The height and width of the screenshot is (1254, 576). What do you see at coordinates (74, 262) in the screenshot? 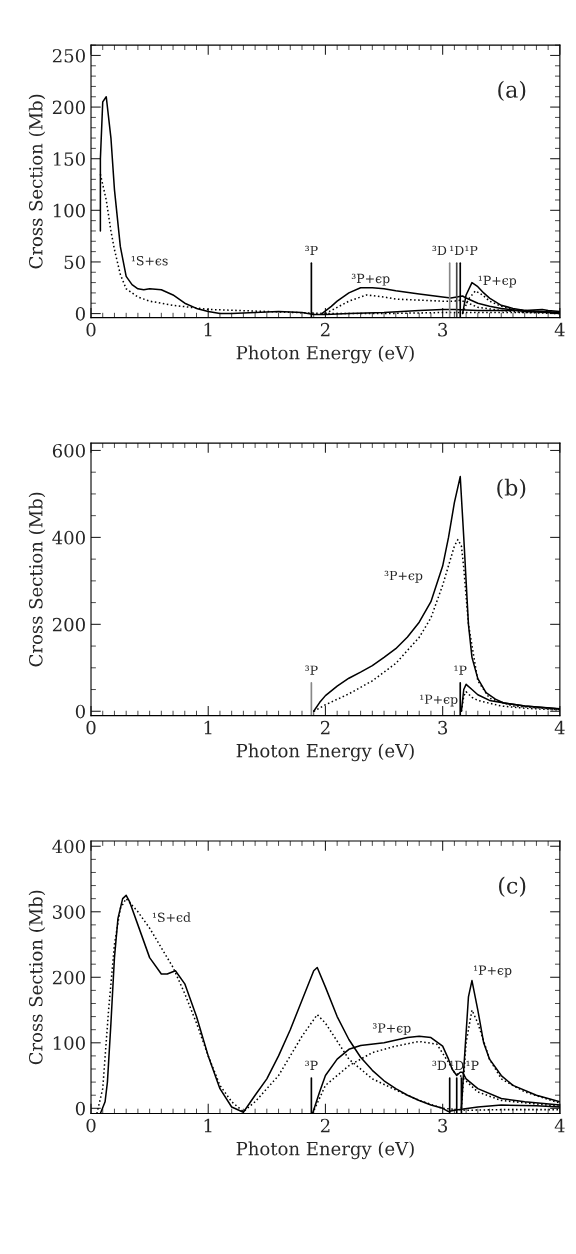
I see `y-tick-label: 50` at bounding box center [74, 262].